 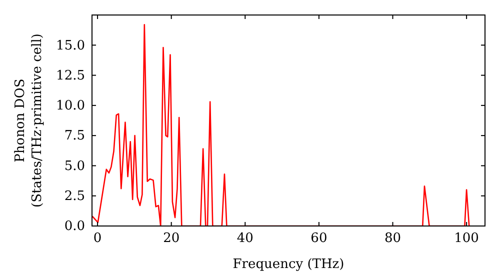 What do you see at coordinates (393, 238) in the screenshot?
I see `x-tick-label: 80` at bounding box center [393, 238].